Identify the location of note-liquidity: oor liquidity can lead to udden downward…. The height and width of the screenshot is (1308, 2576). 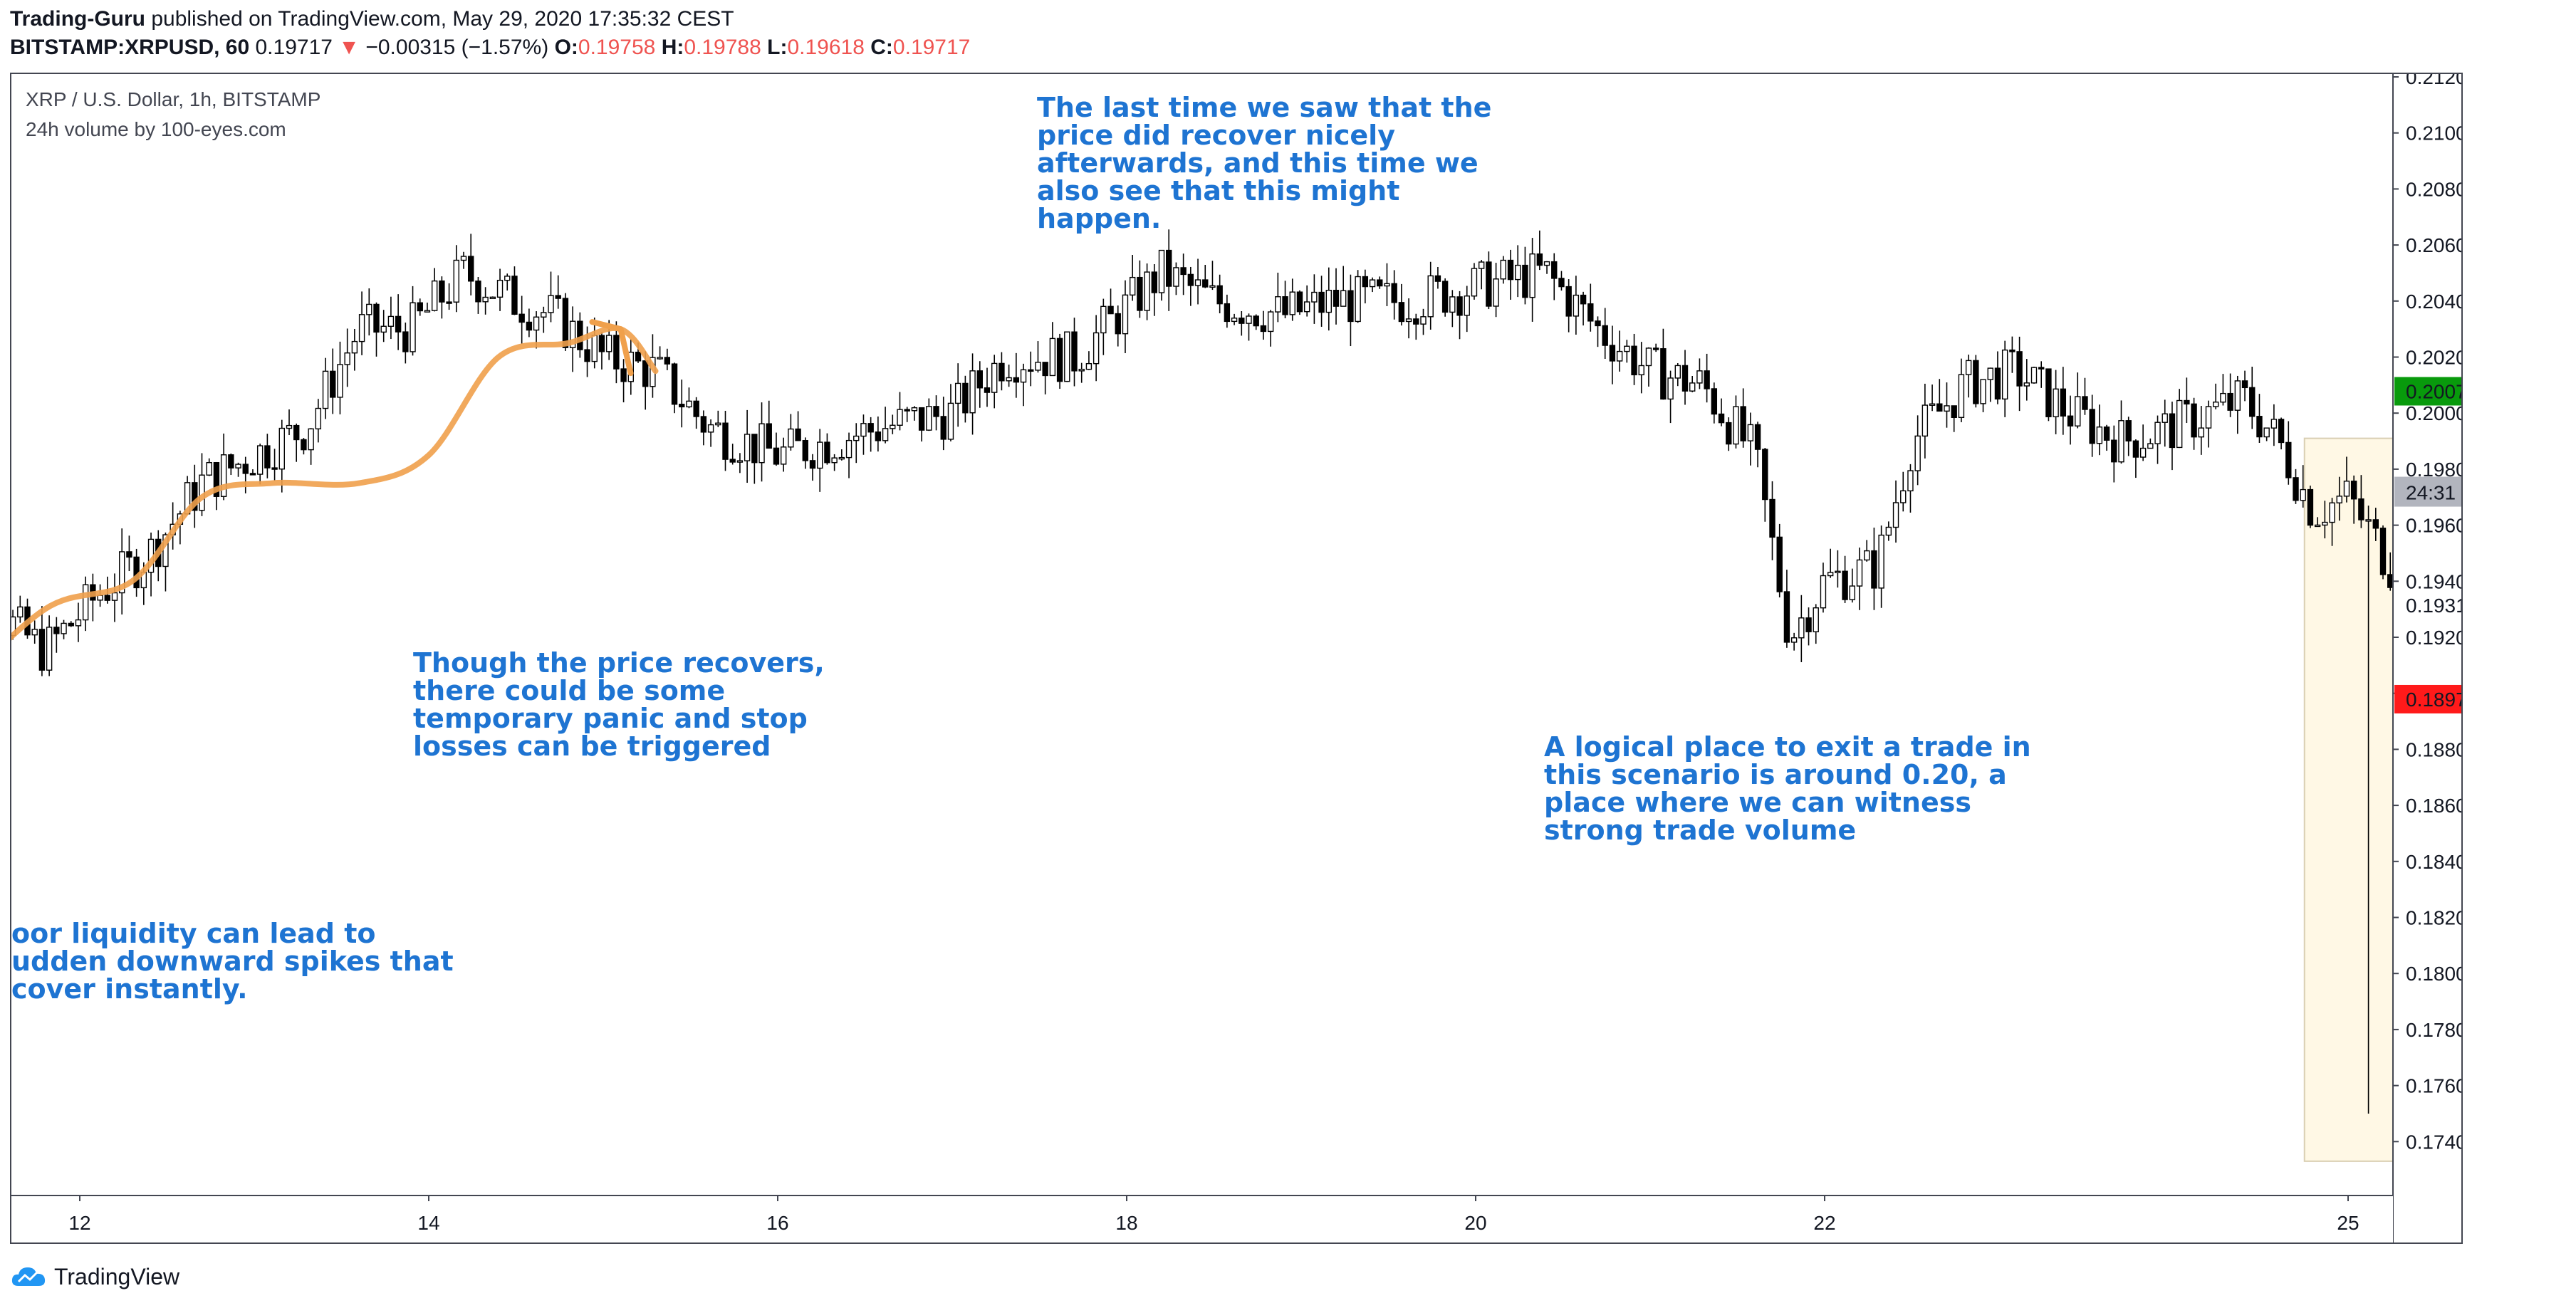
(232, 961).